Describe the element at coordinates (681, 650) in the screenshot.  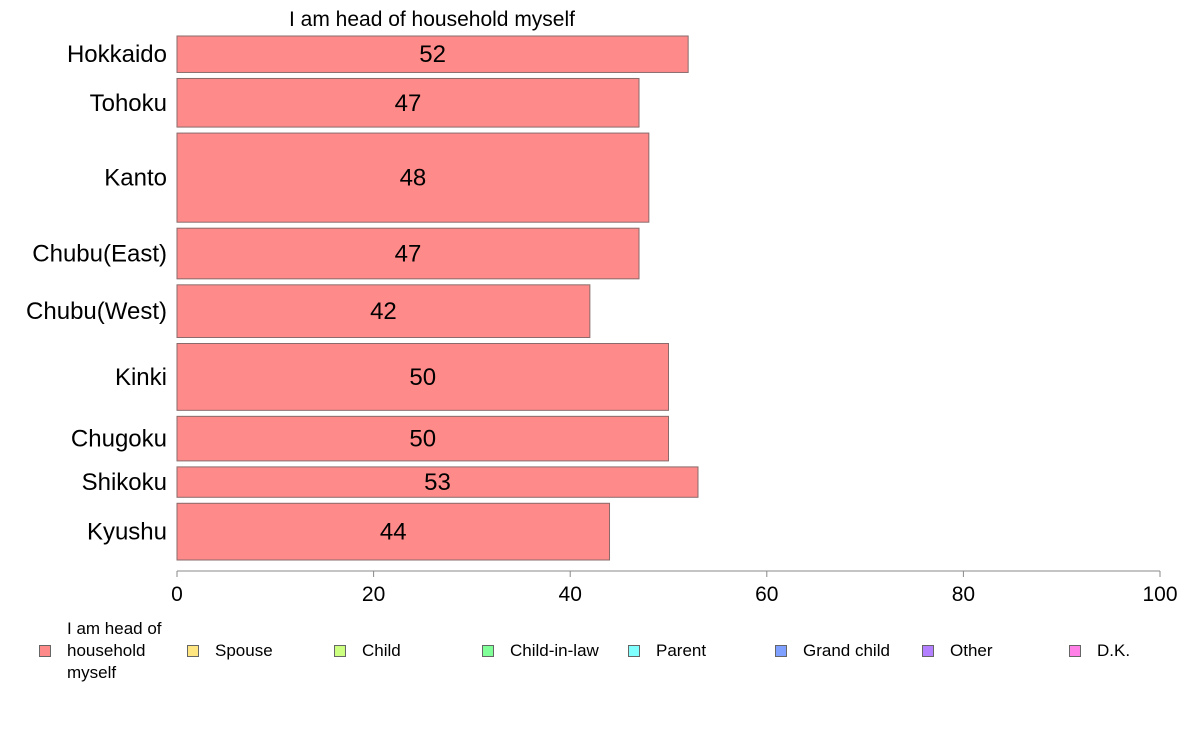
I see `legend-label: Parent` at that location.